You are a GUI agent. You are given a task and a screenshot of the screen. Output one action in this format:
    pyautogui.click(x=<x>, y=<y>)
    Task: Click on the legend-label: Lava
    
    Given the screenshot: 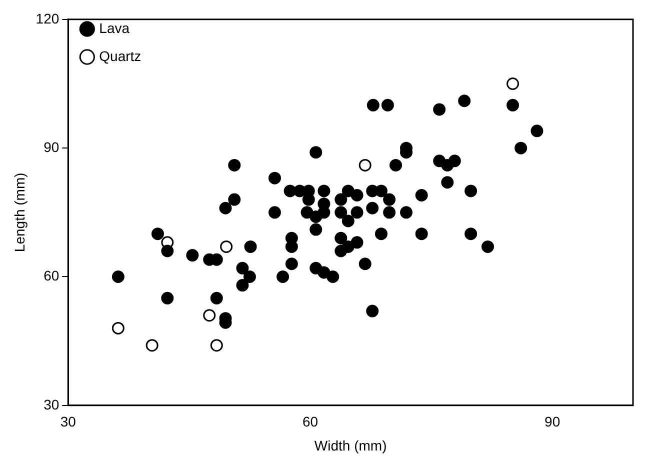 What is the action you would take?
    pyautogui.click(x=114, y=28)
    